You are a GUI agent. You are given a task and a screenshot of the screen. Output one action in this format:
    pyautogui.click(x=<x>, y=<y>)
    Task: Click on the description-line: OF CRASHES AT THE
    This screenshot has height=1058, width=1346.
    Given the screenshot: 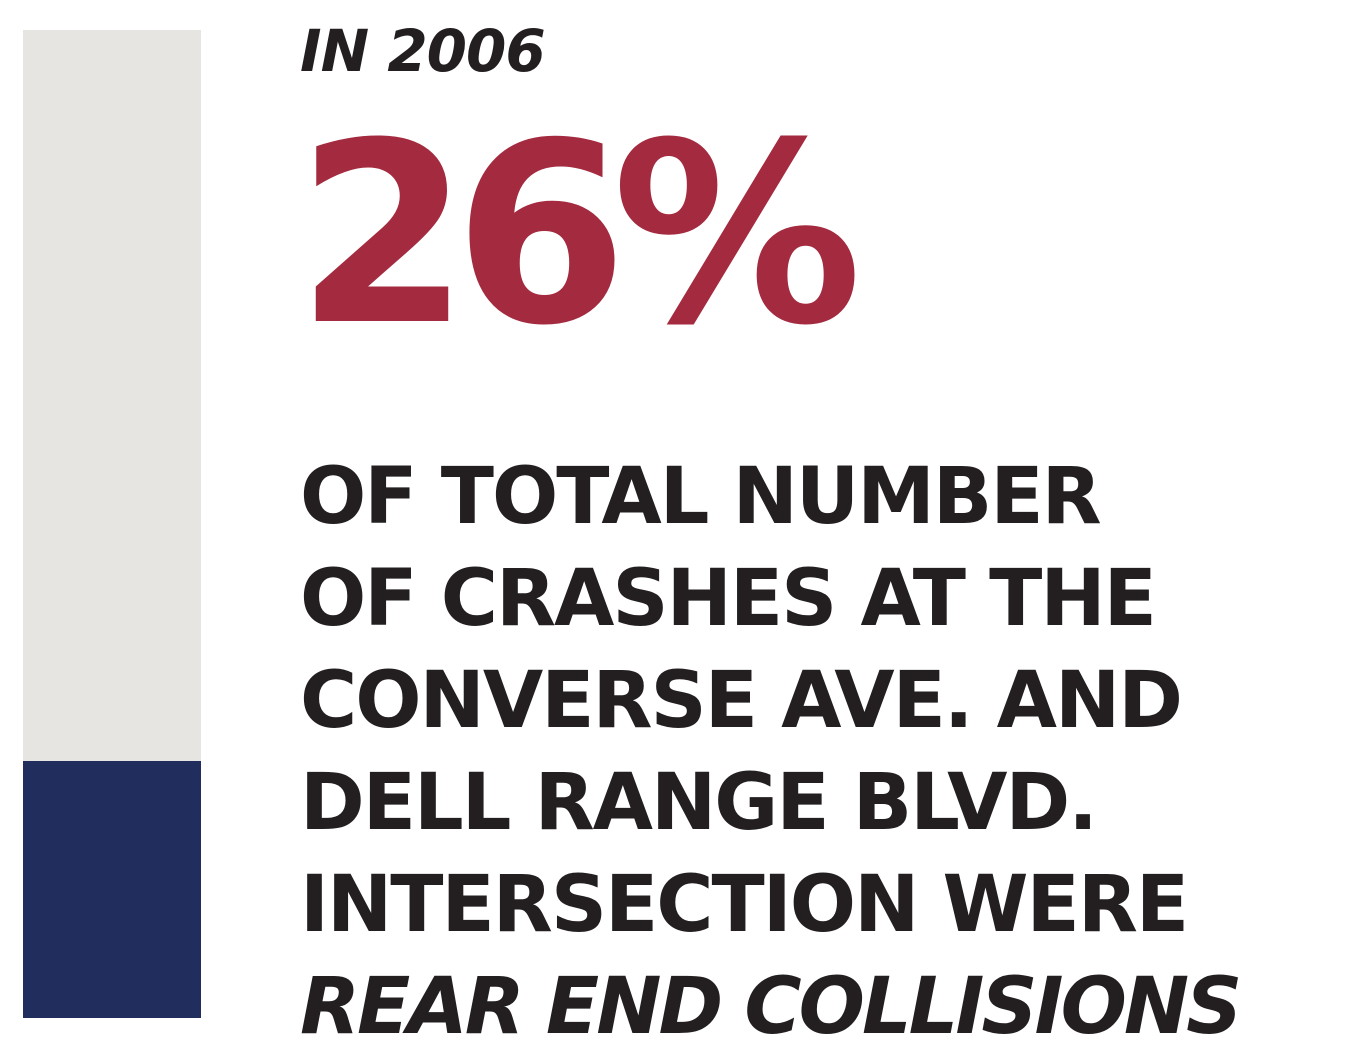 What is the action you would take?
    pyautogui.click(x=728, y=599)
    